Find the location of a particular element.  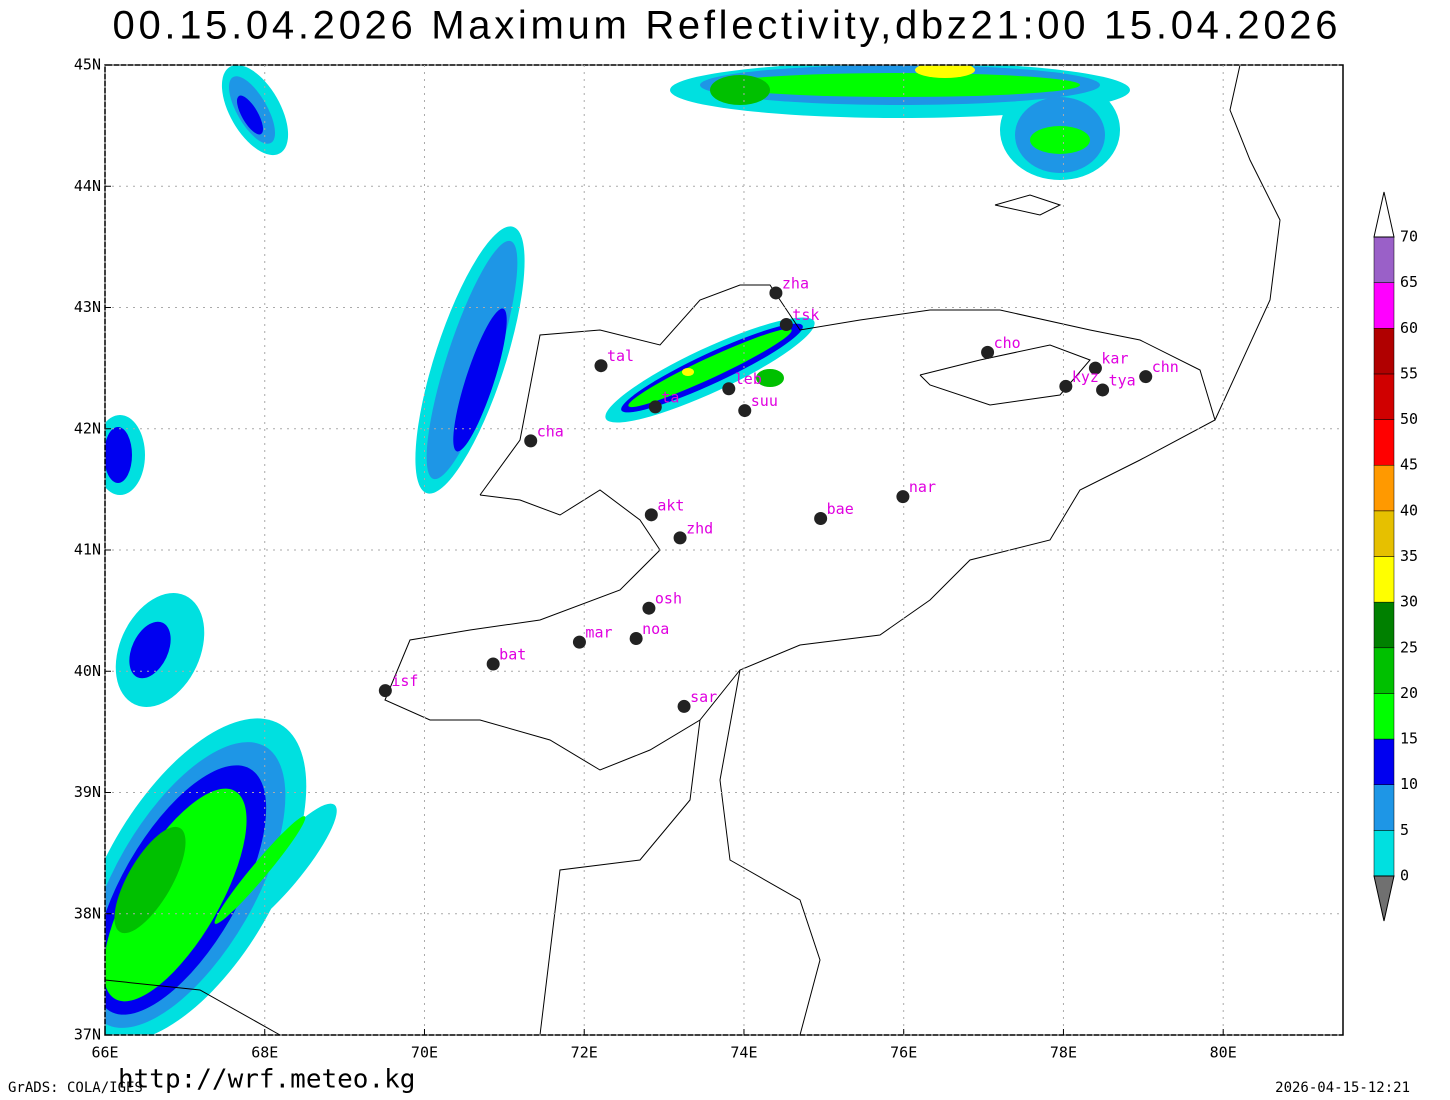

colorbar-label: 5 is located at coordinates (1404, 830).